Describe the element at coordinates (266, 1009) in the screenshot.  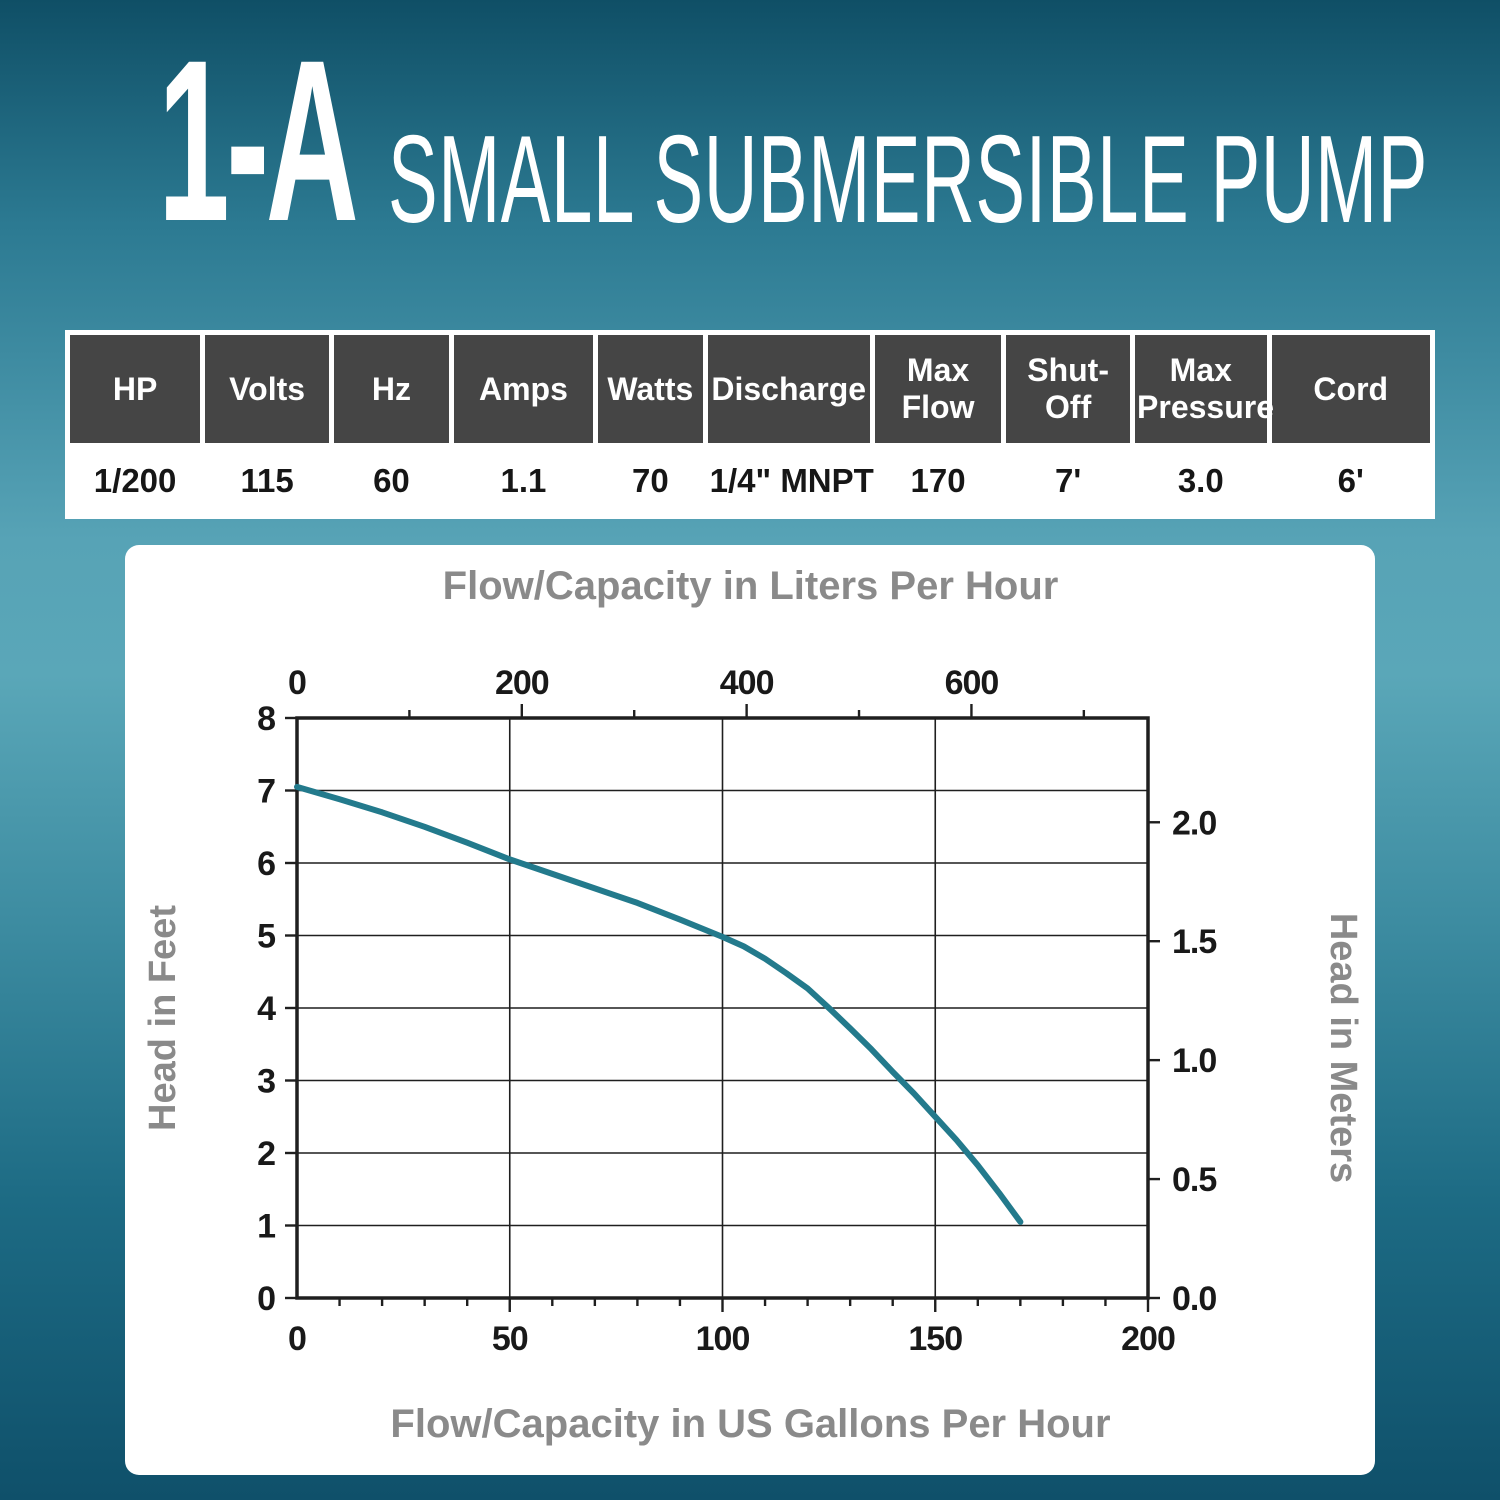
I see `left-axis-tick-label: 4` at that location.